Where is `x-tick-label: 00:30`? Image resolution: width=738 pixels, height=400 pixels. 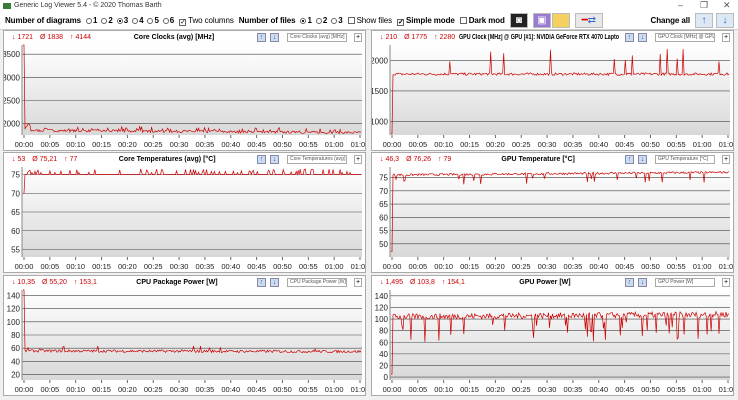 x-tick-label: 00:30 is located at coordinates (179, 144).